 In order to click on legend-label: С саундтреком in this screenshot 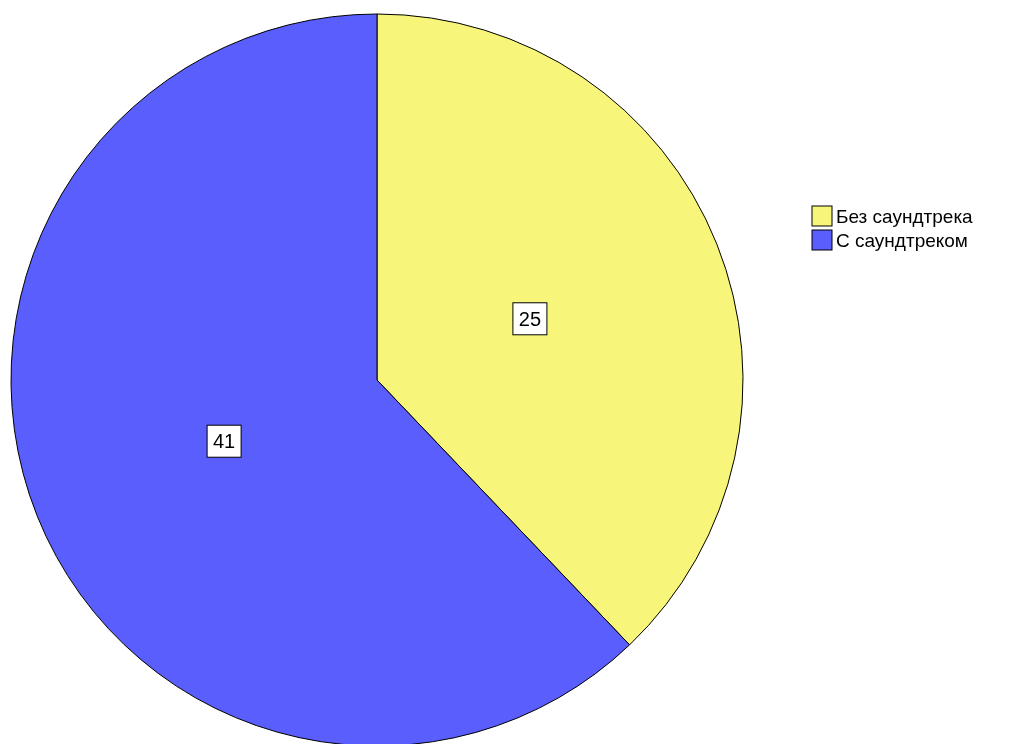, I will do `click(902, 240)`.